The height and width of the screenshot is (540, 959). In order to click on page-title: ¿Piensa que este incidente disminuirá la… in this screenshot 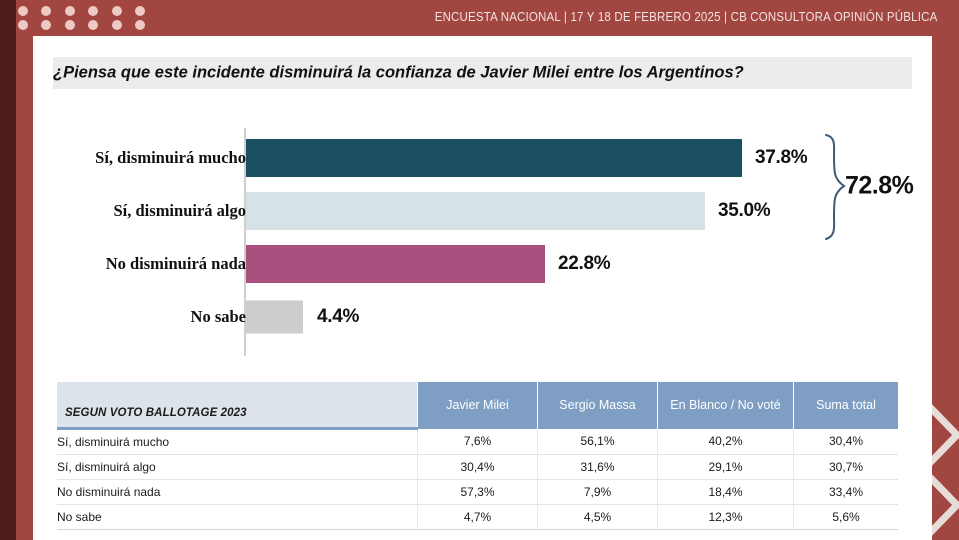, I will do `click(398, 72)`.